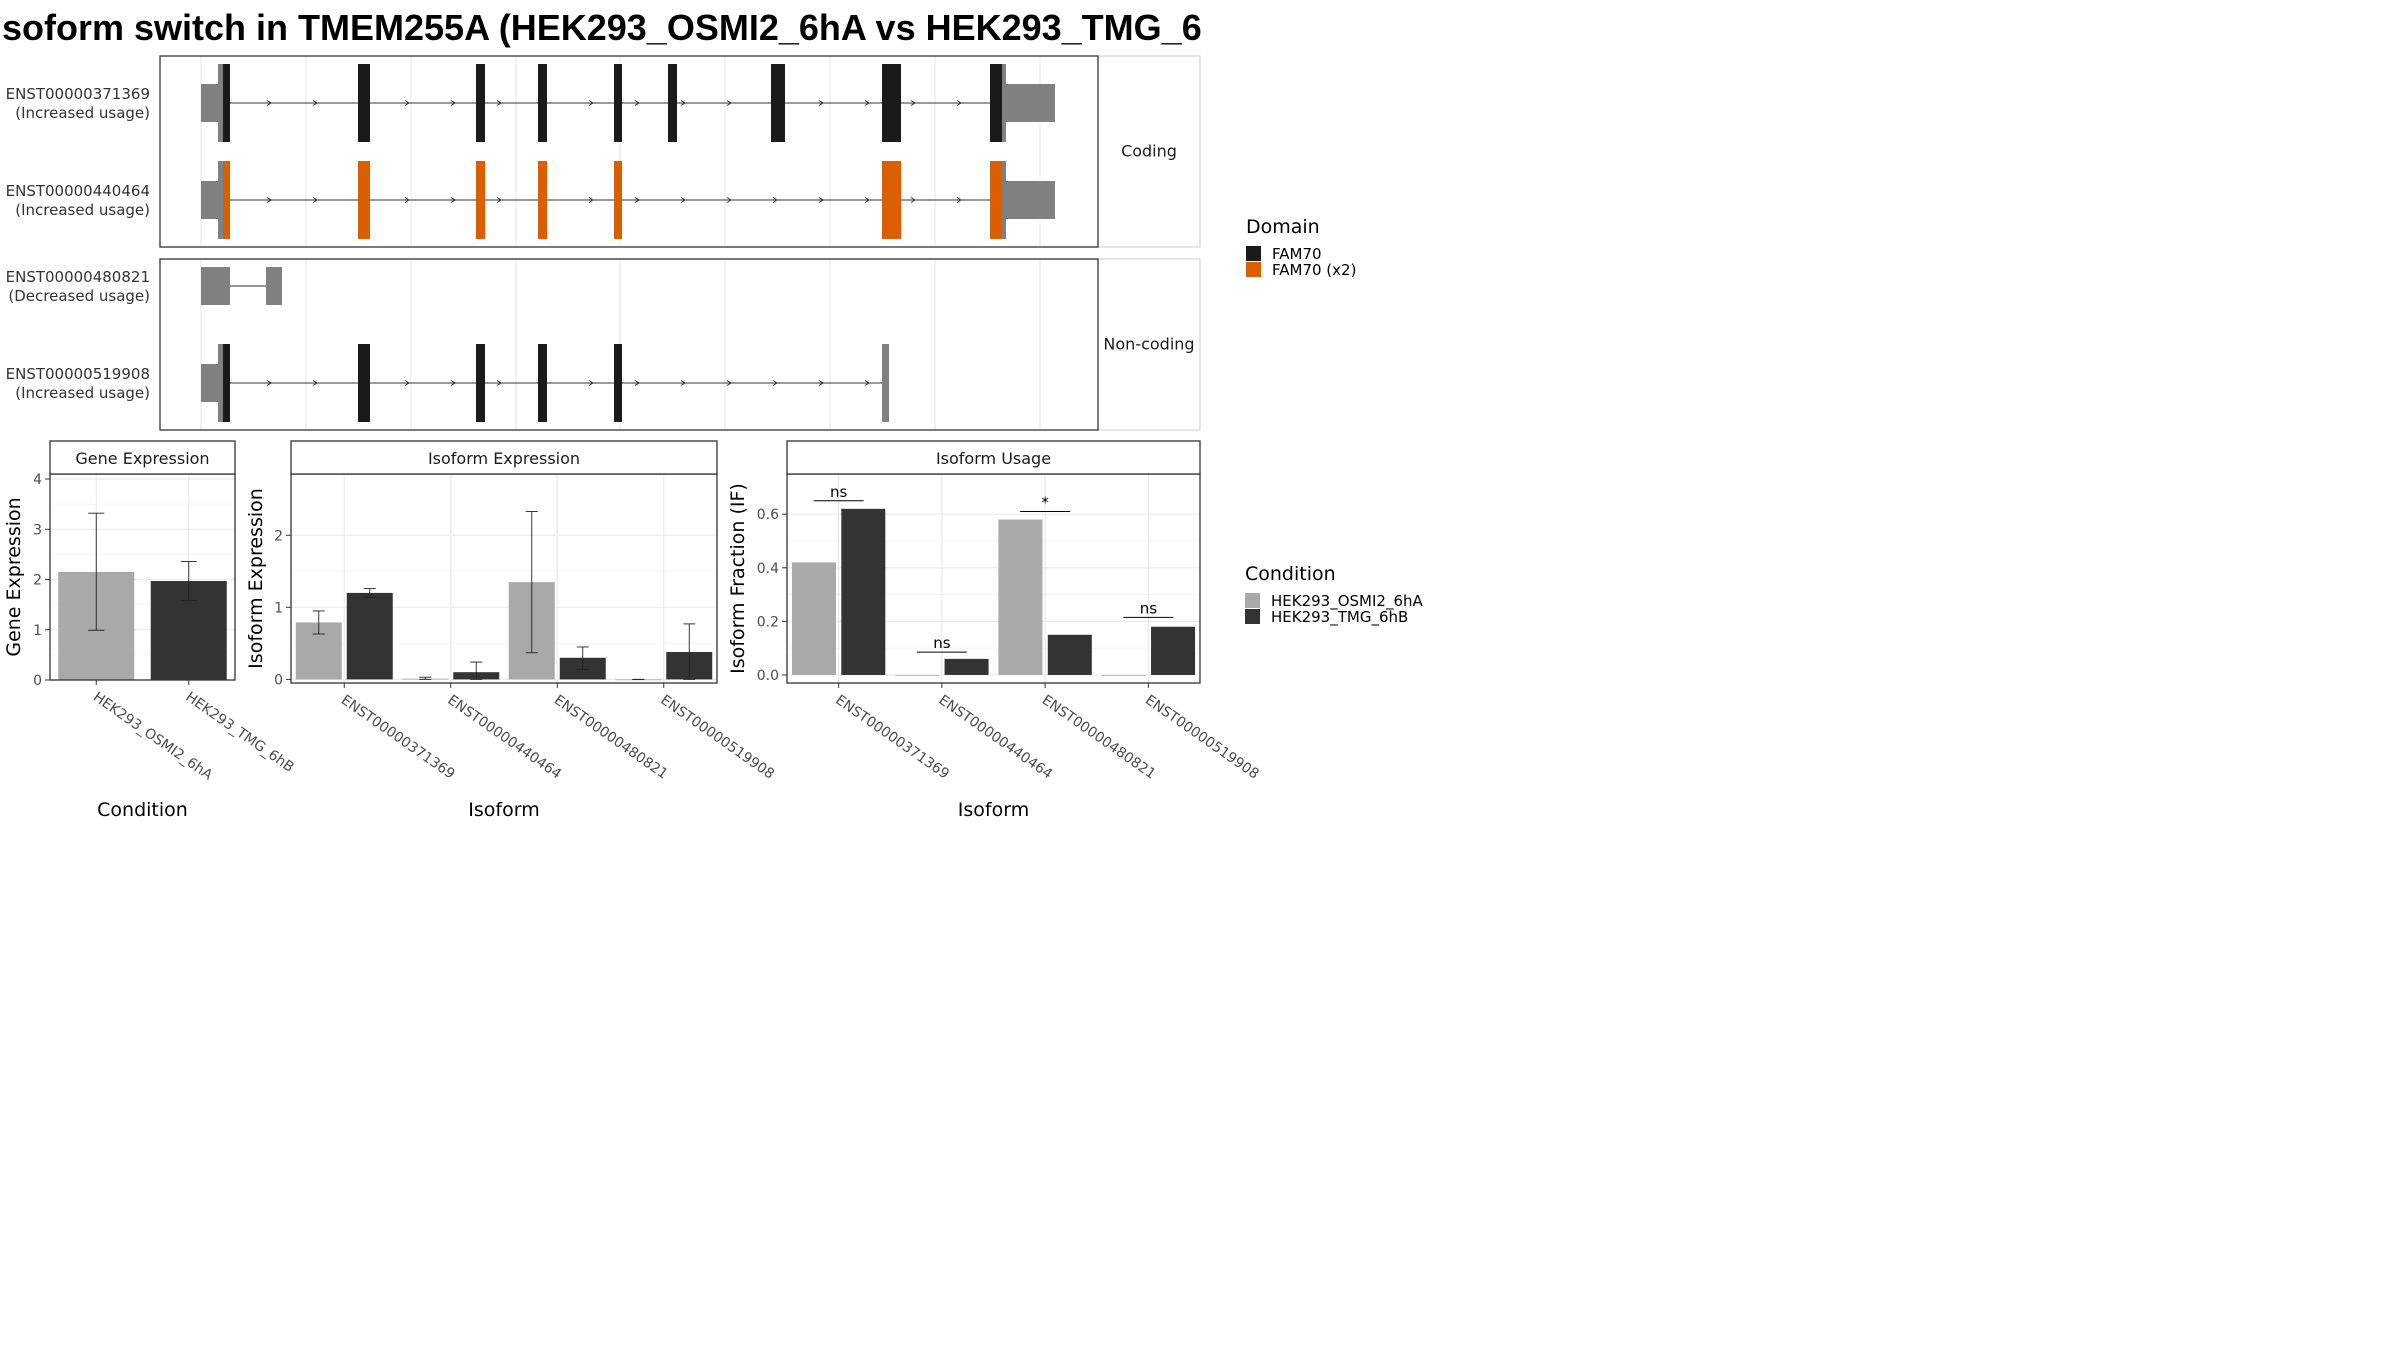 The width and height of the screenshot is (2400, 1350). What do you see at coordinates (274, 286) in the screenshot?
I see `noncoding-exon` at bounding box center [274, 286].